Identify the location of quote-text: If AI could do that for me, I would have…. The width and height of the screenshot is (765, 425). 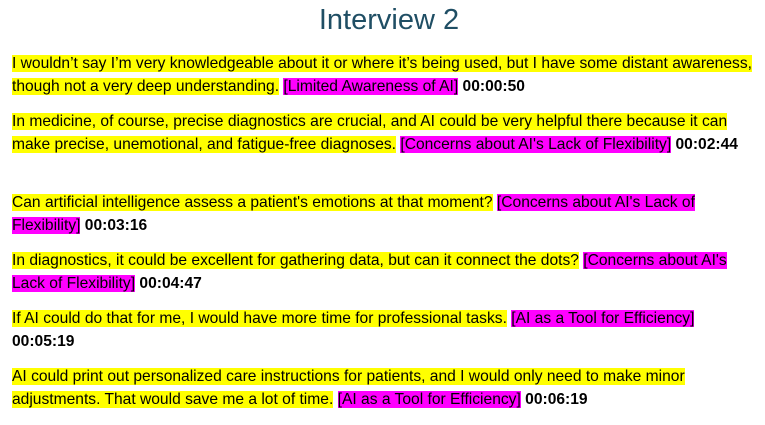
(259, 318).